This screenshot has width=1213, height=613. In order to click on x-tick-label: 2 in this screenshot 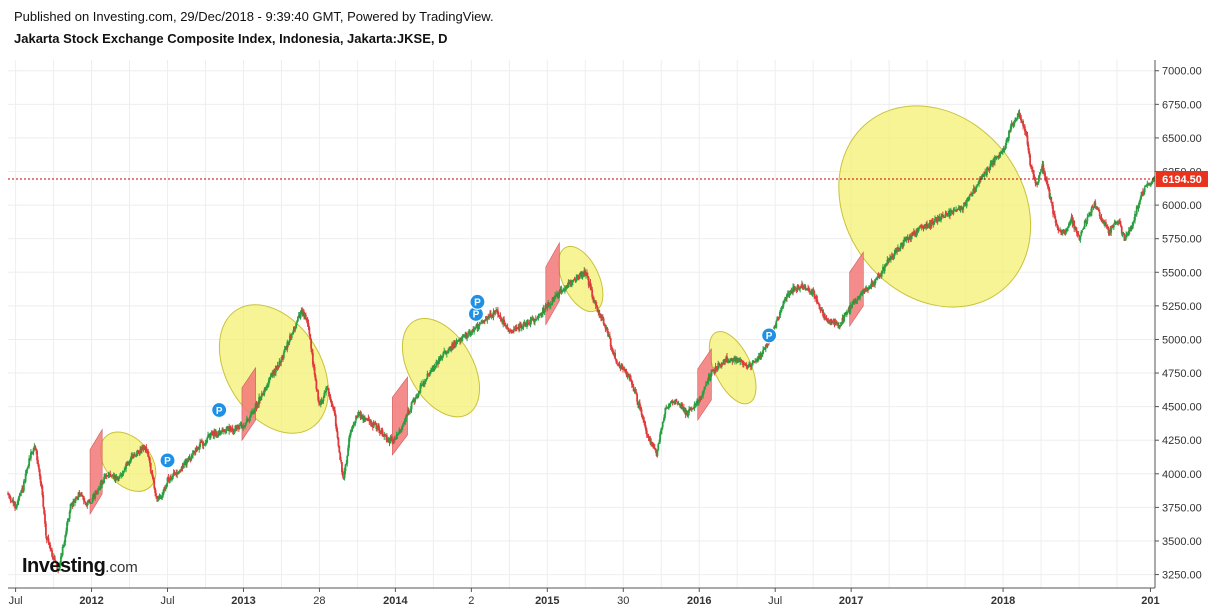, I will do `click(471, 601)`.